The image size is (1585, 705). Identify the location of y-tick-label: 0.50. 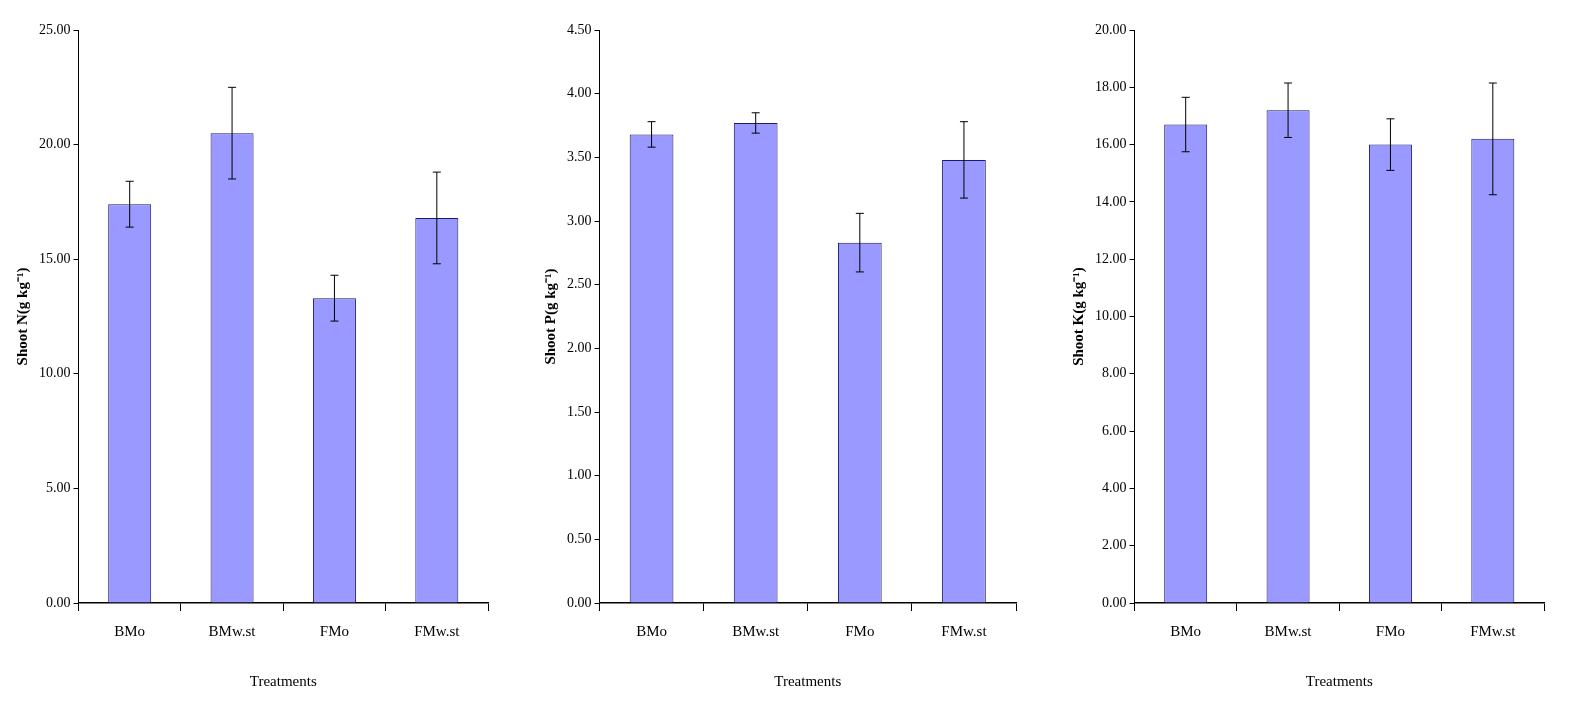
(579, 539).